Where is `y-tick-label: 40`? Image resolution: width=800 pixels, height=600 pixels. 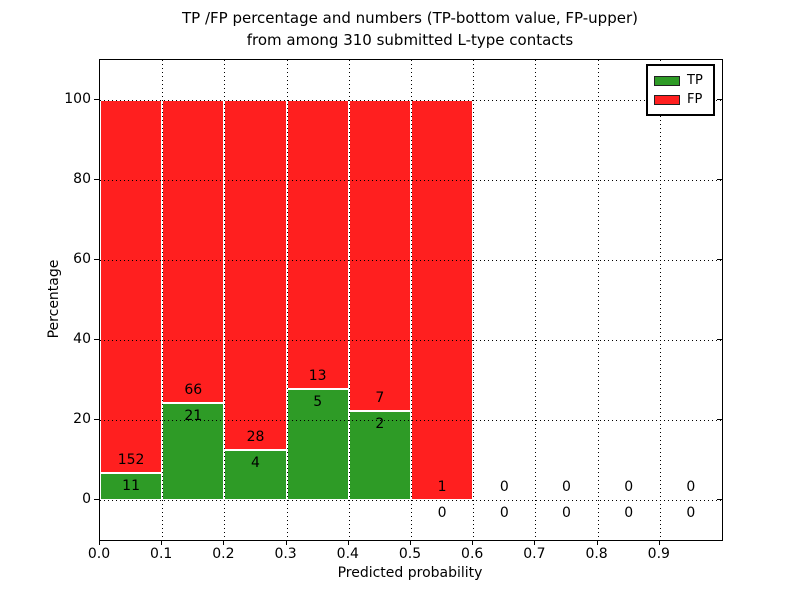
y-tick-label: 40 is located at coordinates (82, 339).